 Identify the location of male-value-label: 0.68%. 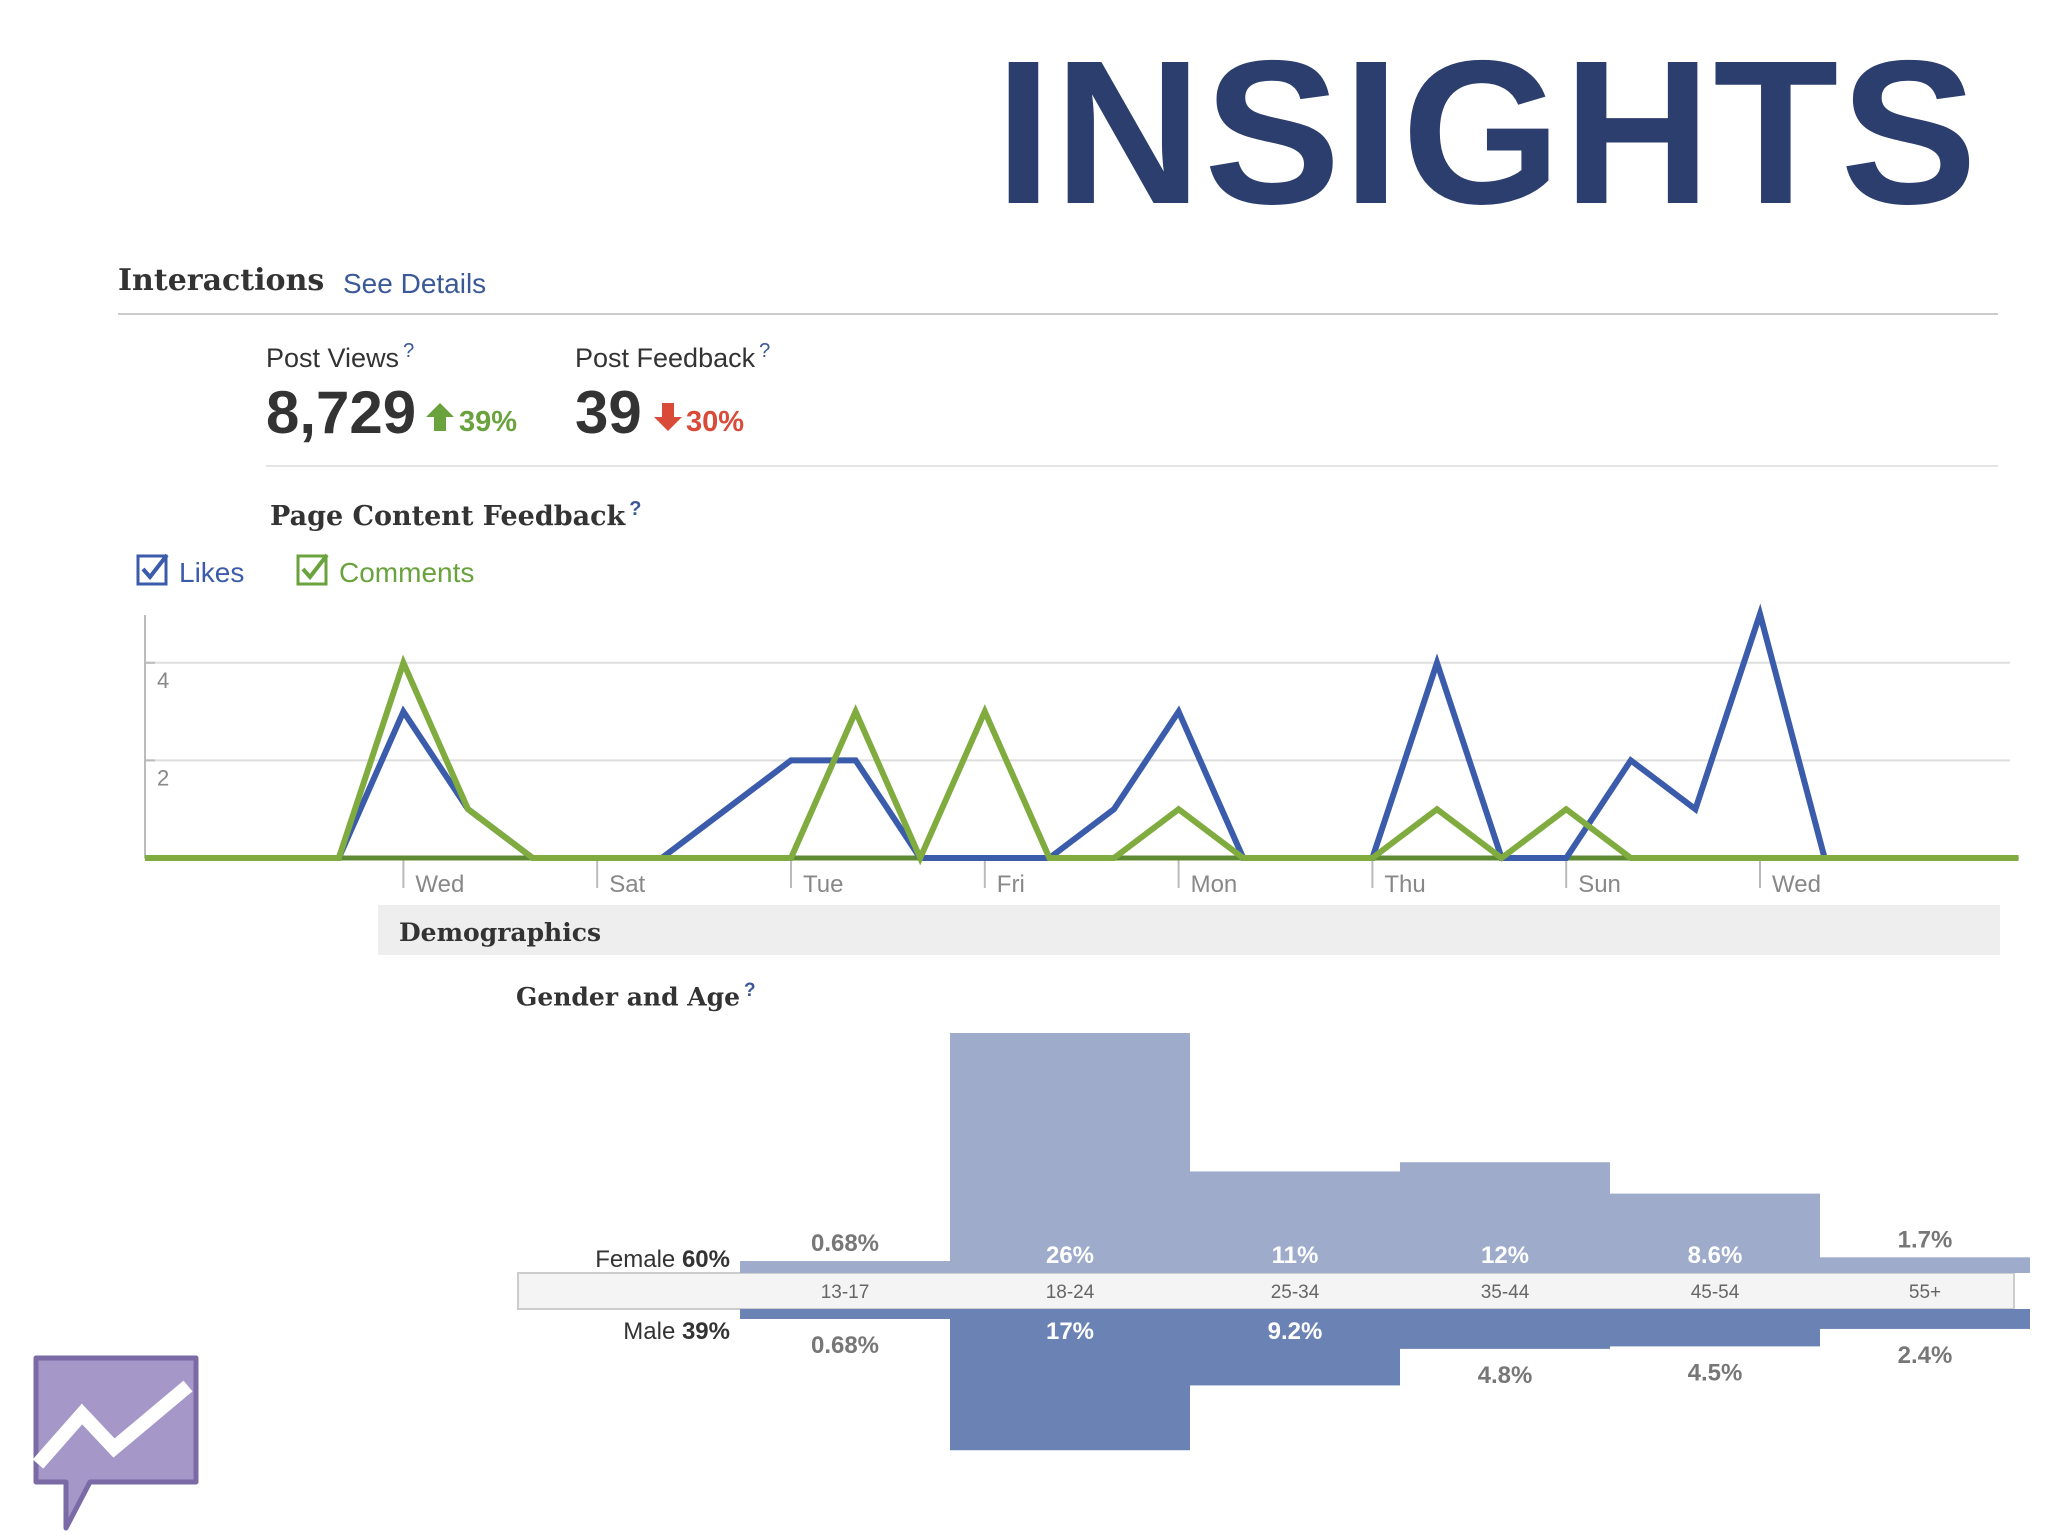
(845, 1345).